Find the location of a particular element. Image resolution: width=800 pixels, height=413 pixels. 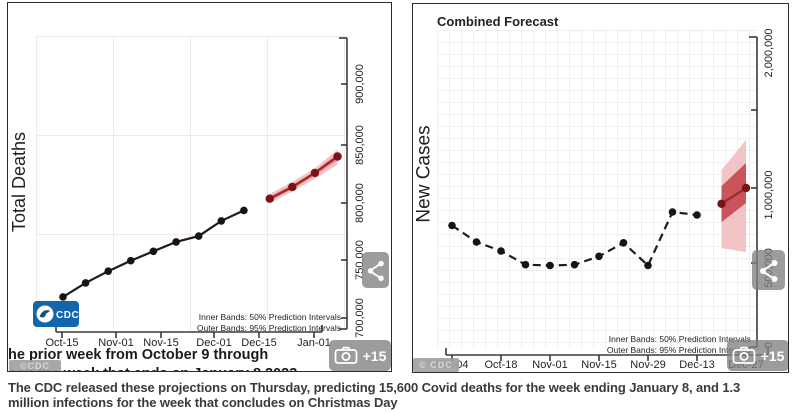

deaths-y-axis-label: Total Deaths is located at coordinates (19, 182).